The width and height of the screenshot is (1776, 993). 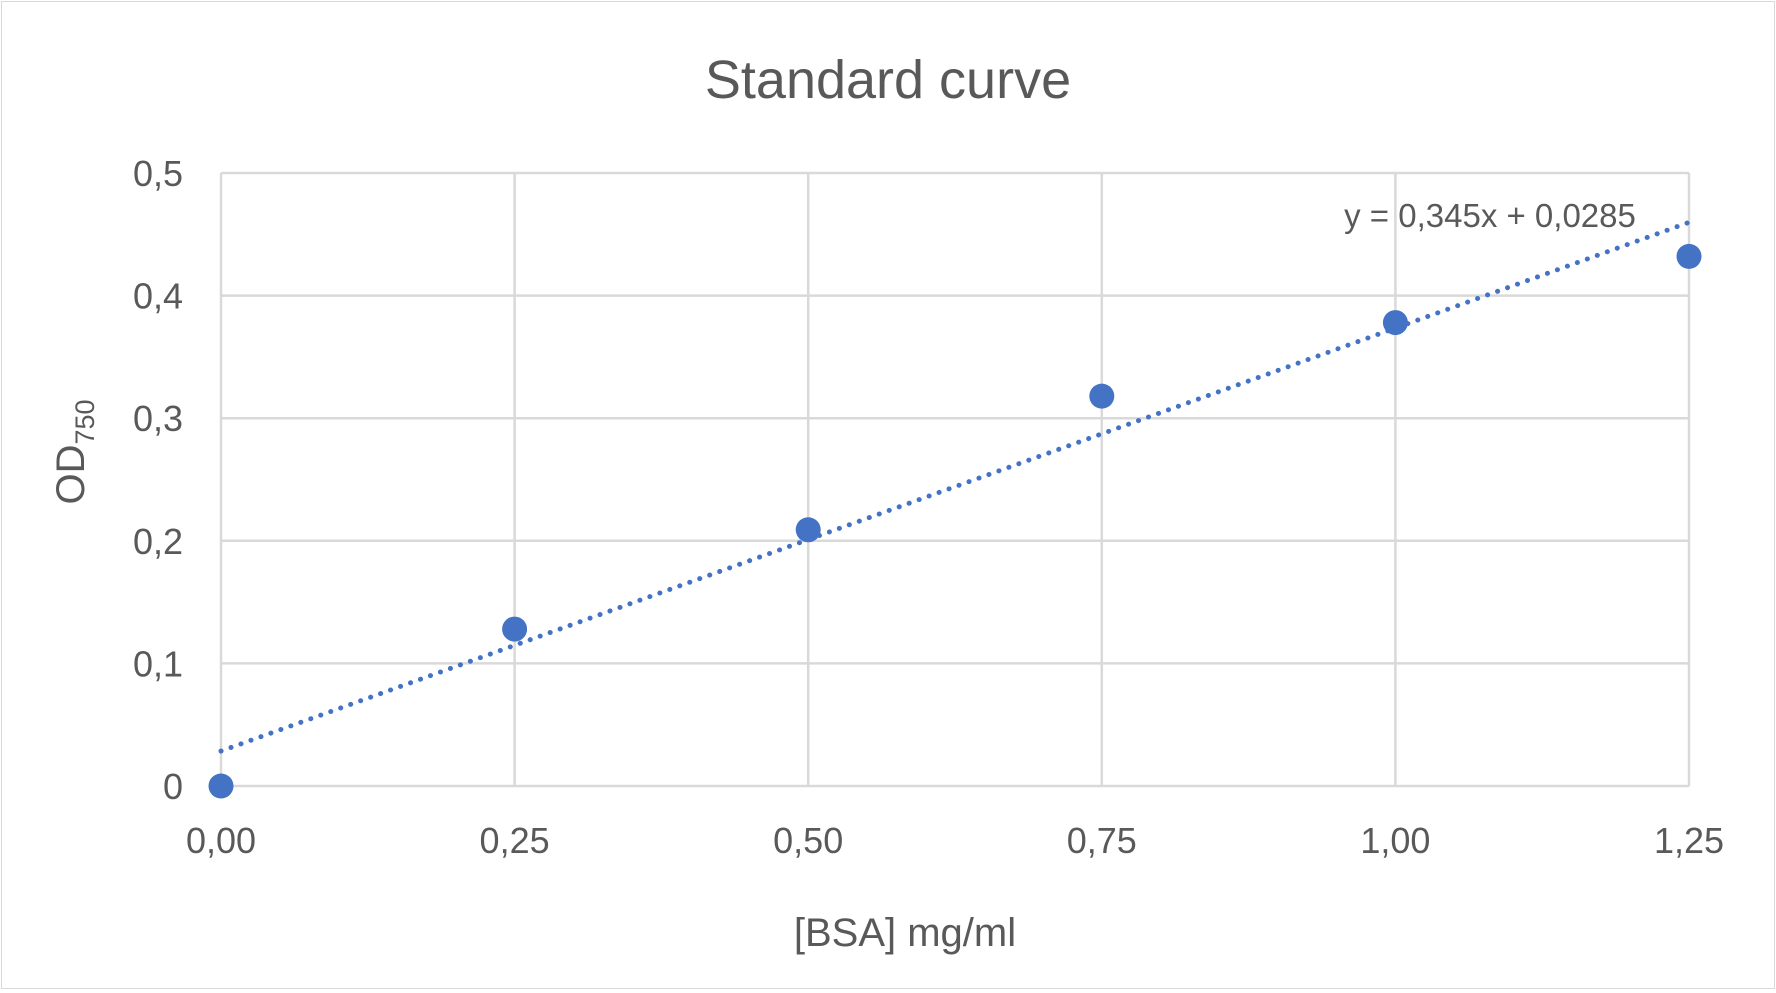 What do you see at coordinates (173, 786) in the screenshot?
I see `y-tick-label: 0` at bounding box center [173, 786].